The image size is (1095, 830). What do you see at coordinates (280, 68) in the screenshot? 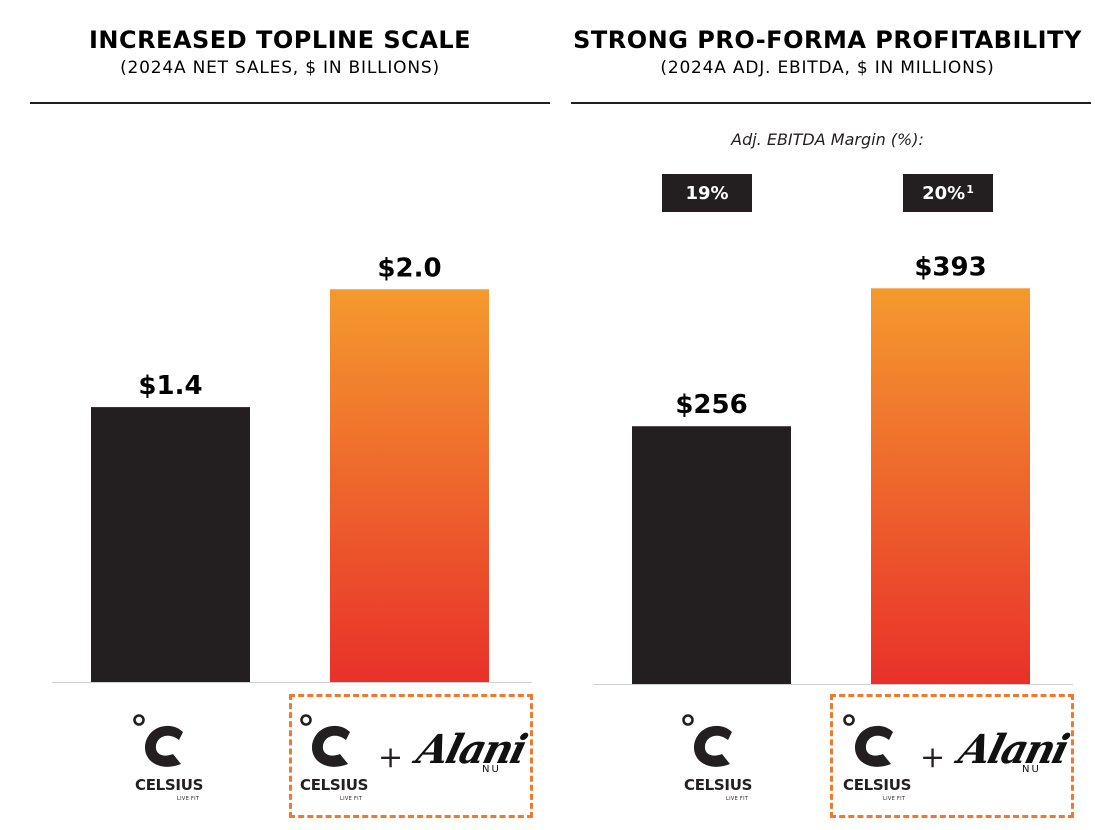
I see `chart-subtitle: (2024A NET SALES, $ IN BILLIONS)` at bounding box center [280, 68].